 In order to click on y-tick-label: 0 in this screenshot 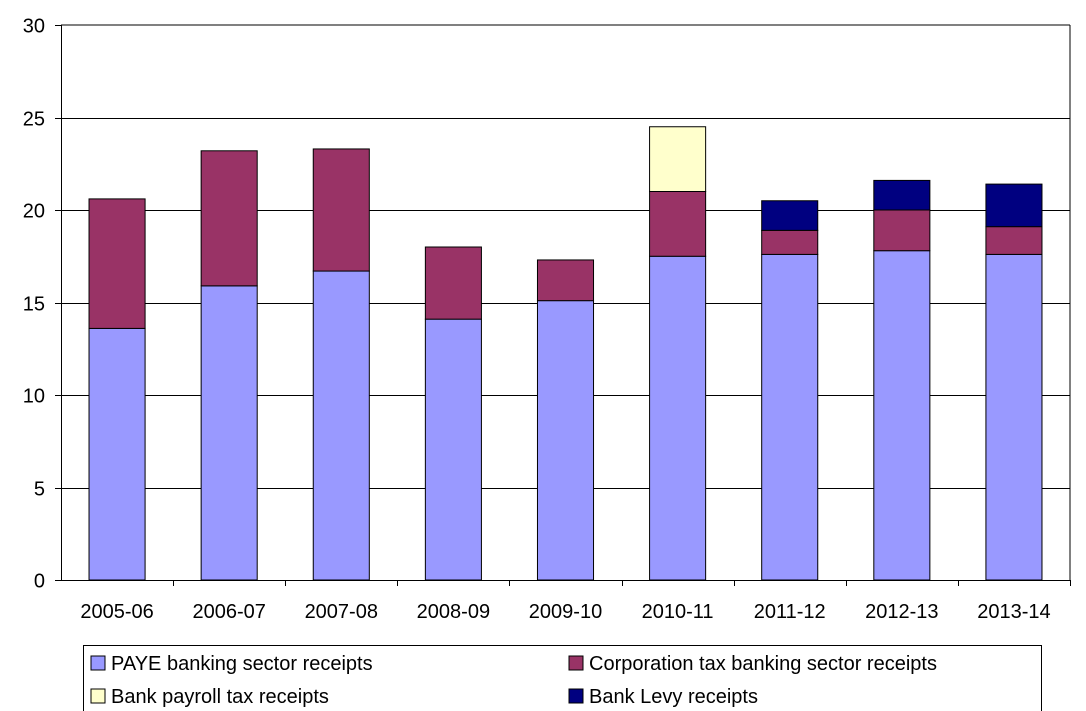, I will do `click(39, 582)`.